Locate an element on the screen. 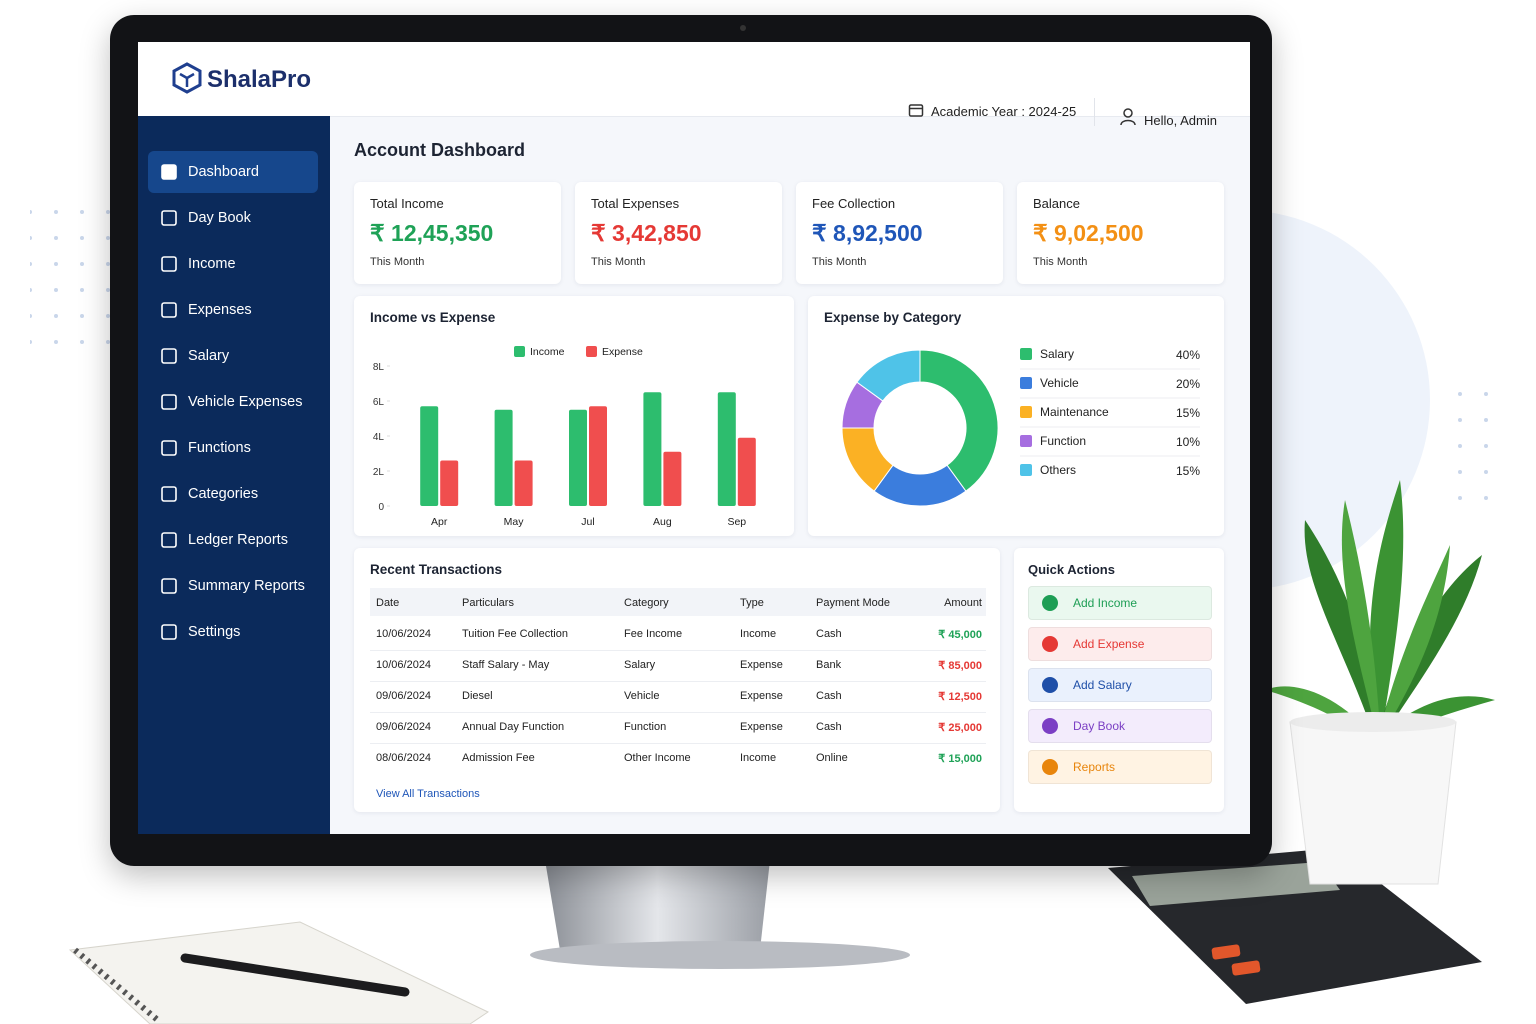 Image resolution: width=1536 pixels, height=1024 pixels. nav-item: Categories is located at coordinates (233, 494).